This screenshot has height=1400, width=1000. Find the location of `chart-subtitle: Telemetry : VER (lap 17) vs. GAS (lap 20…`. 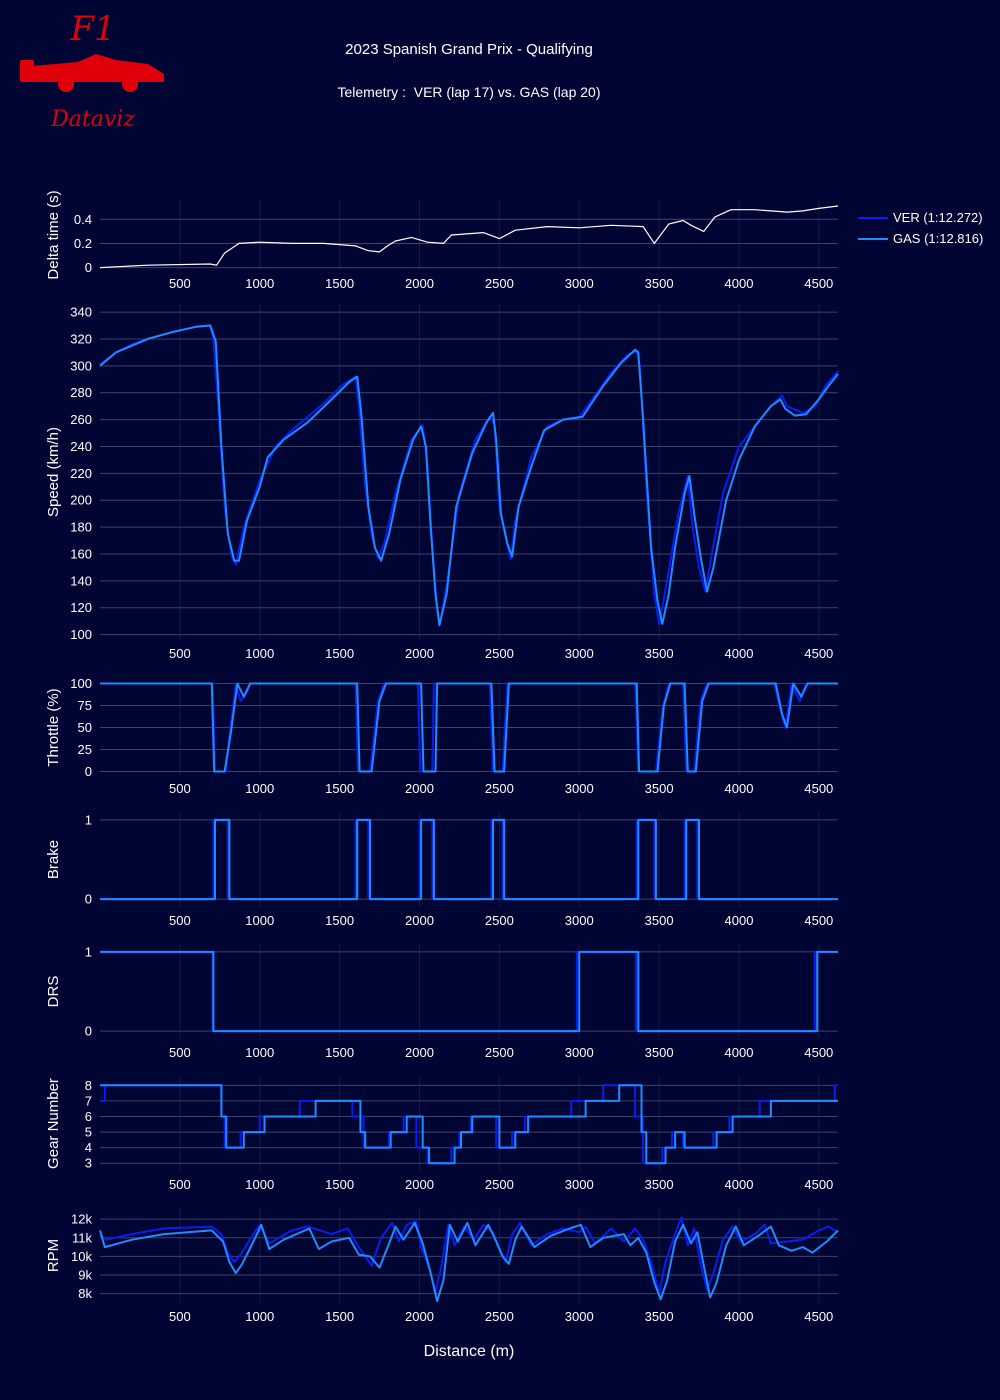

chart-subtitle: Telemetry : VER (lap 17) vs. GAS (lap 20… is located at coordinates (469, 92).